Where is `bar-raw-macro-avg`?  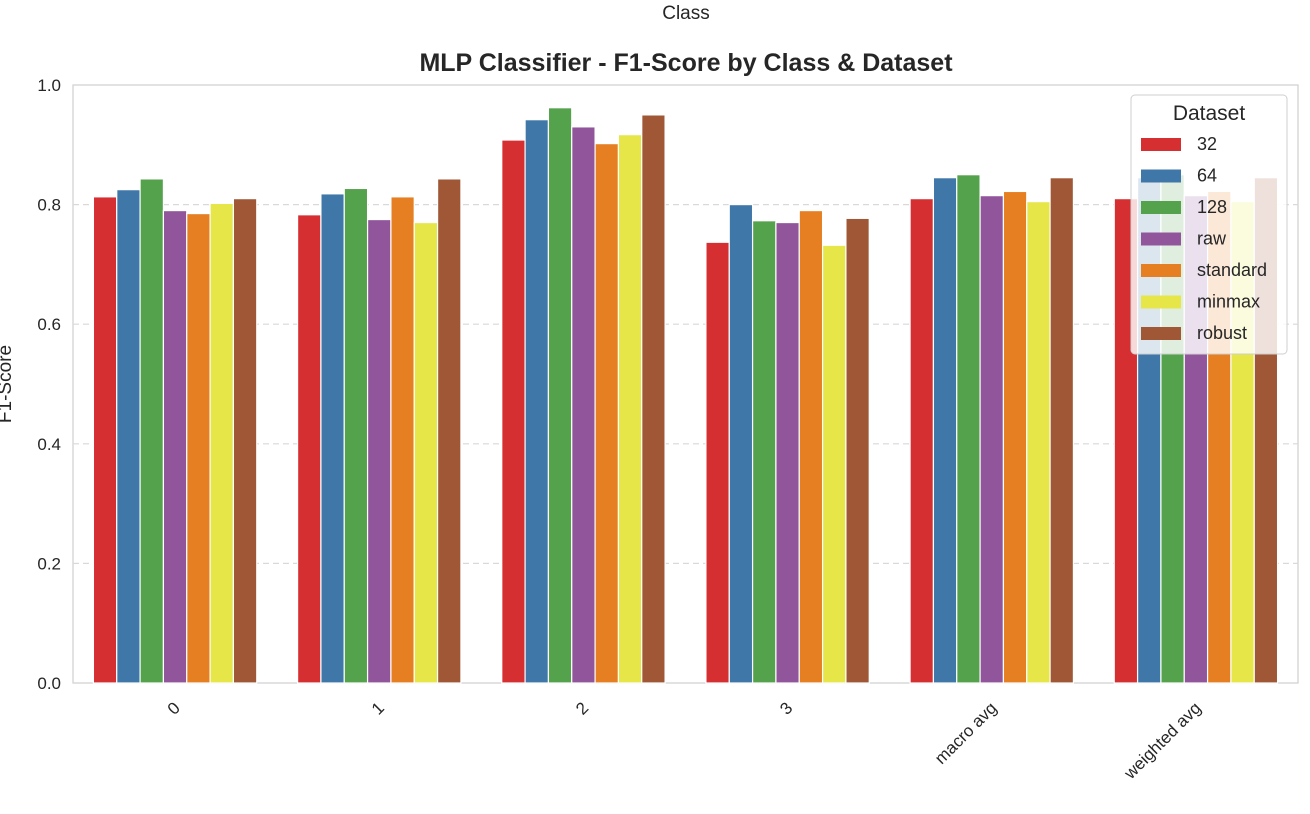 bar-raw-macro-avg is located at coordinates (992, 439).